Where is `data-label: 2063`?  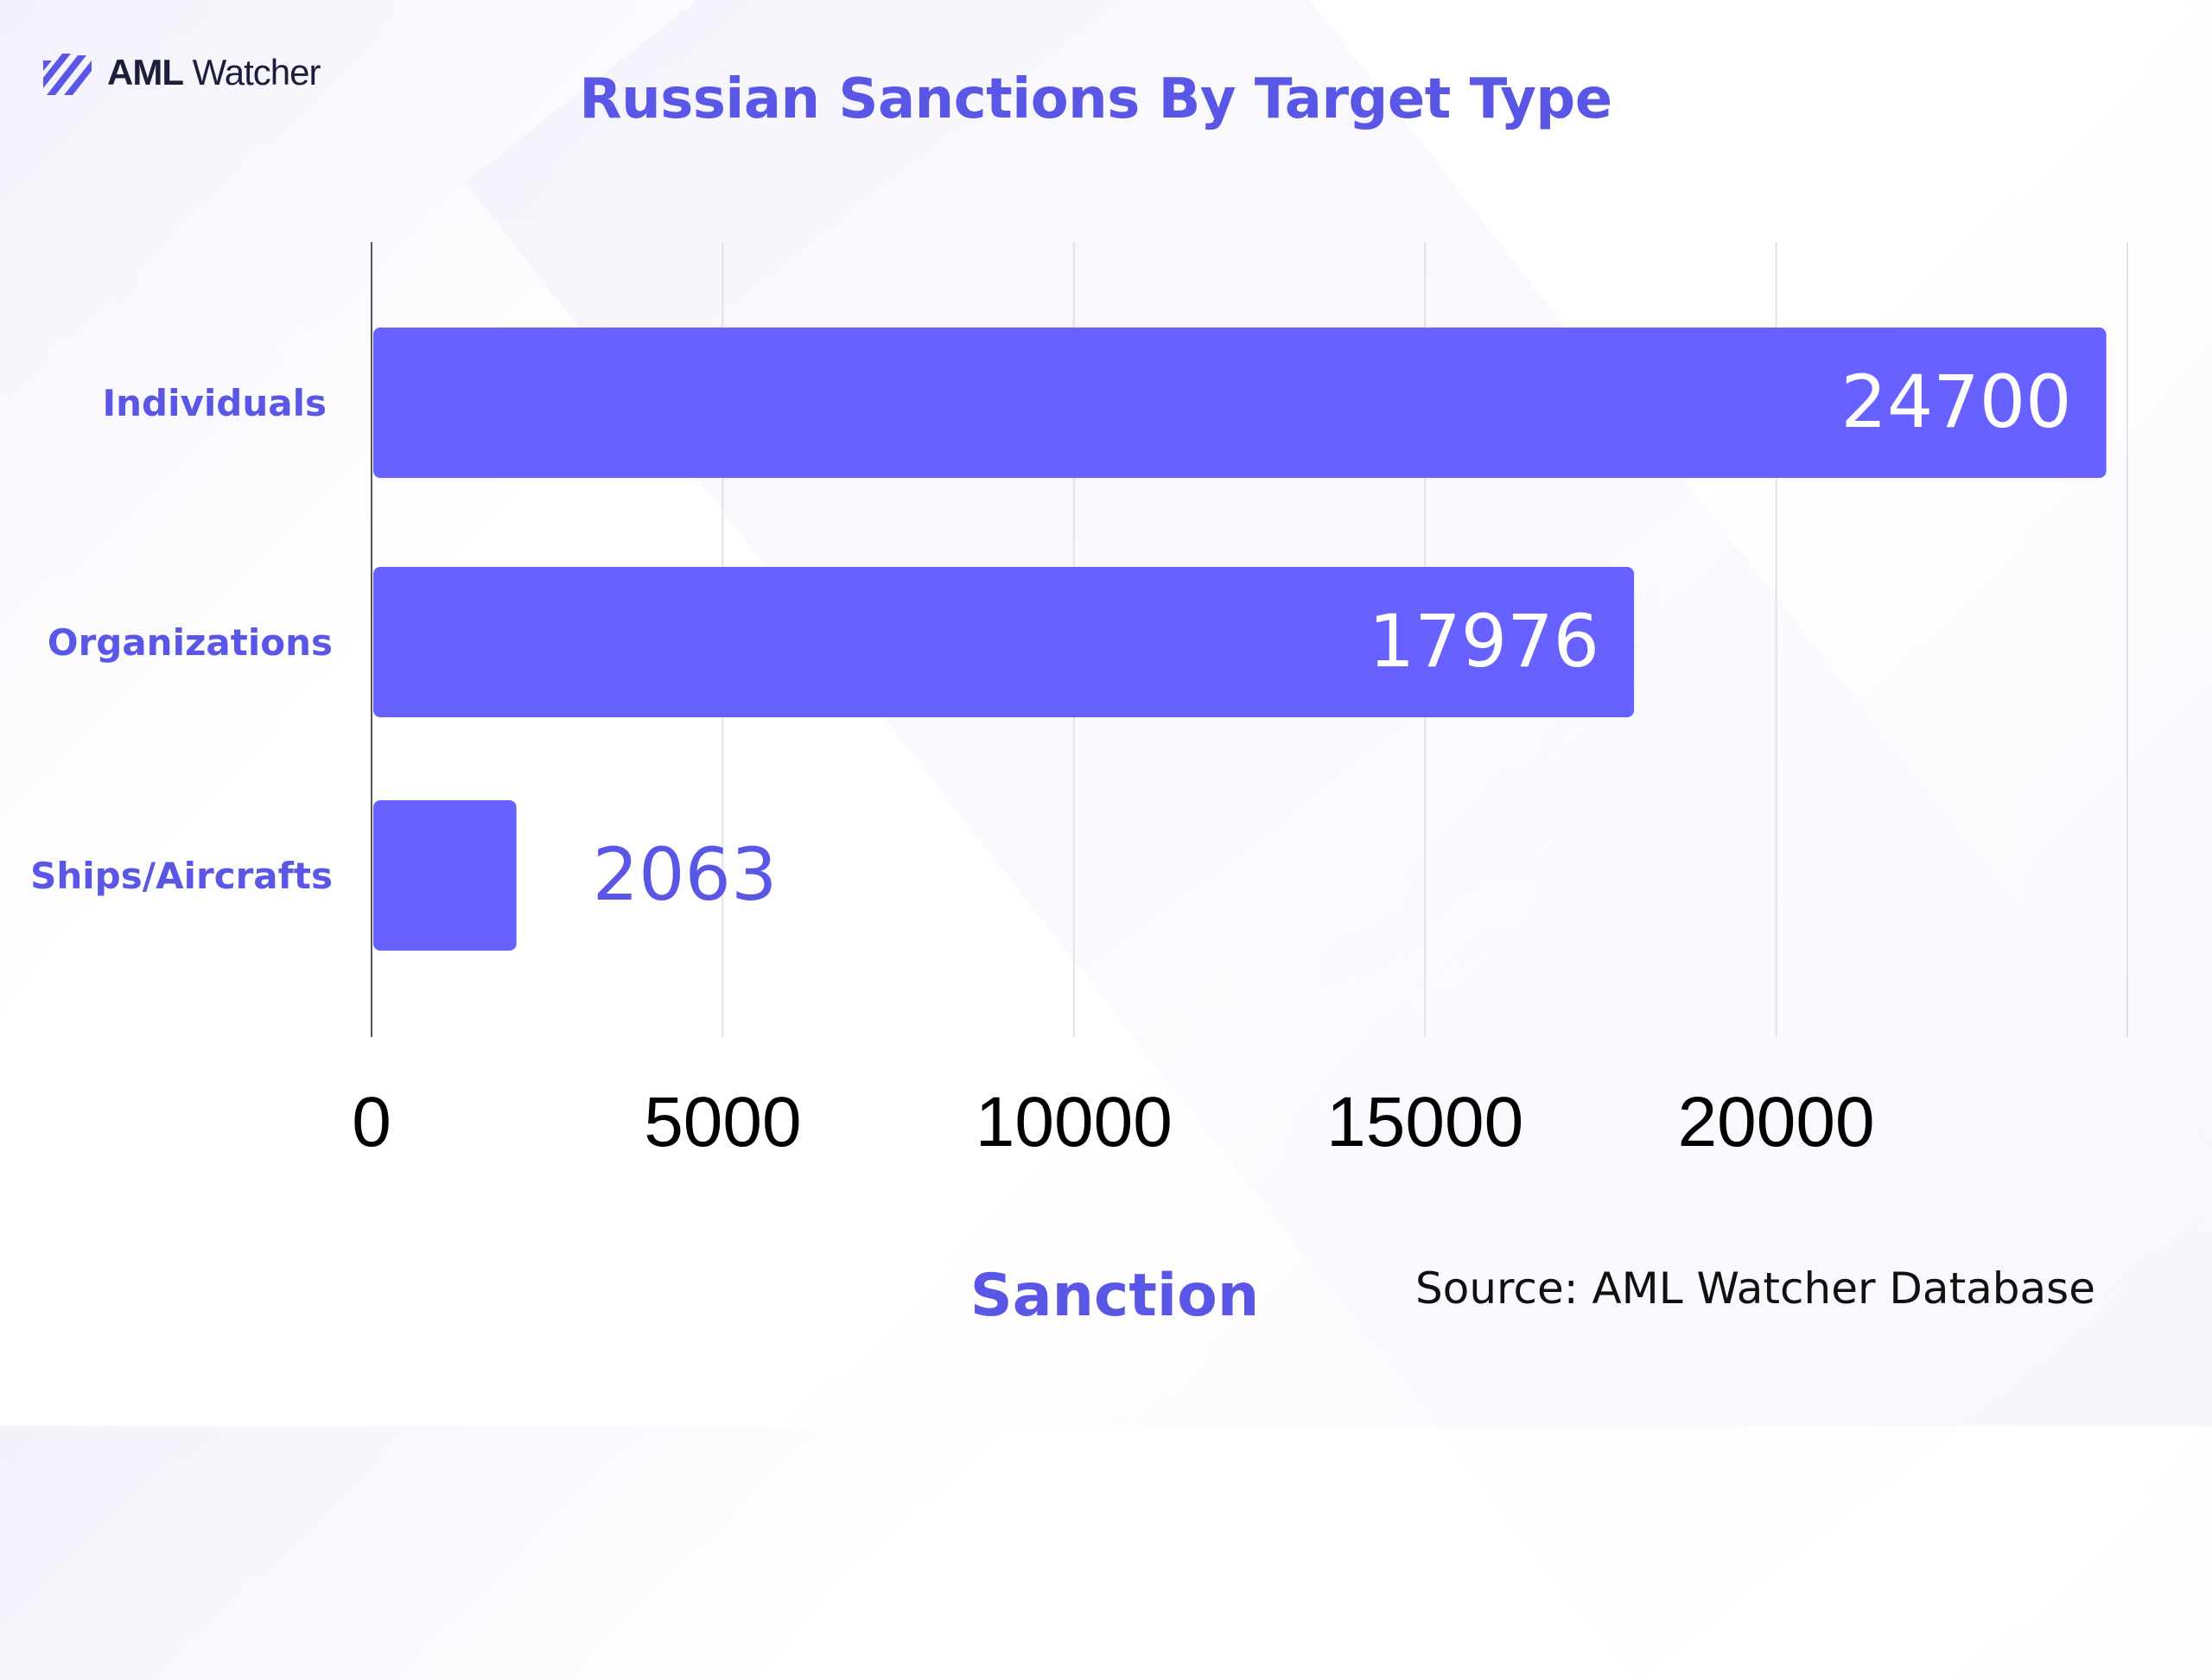 data-label: 2063 is located at coordinates (685, 874).